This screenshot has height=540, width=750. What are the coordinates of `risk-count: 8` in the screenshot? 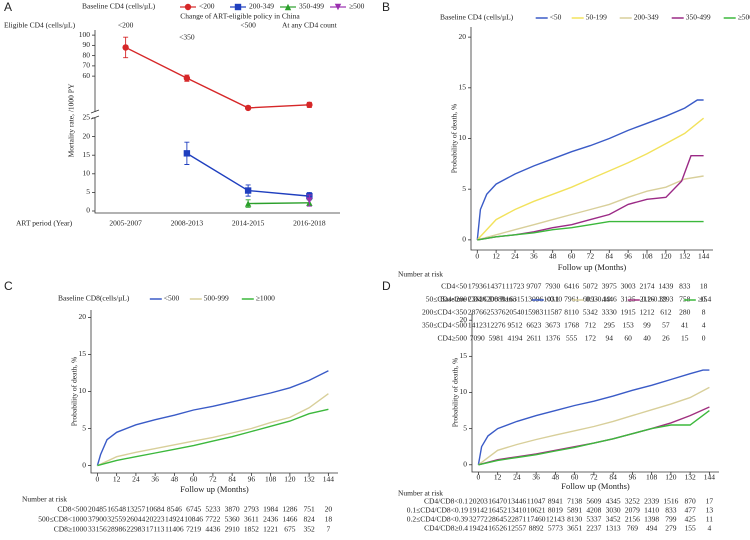 It's located at (704, 312).